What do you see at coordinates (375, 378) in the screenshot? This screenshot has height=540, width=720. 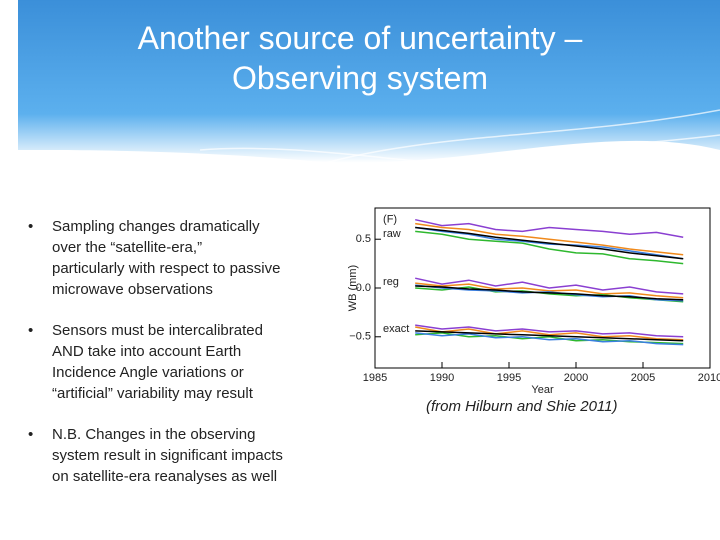 I see `x-tick-label: 1985` at bounding box center [375, 378].